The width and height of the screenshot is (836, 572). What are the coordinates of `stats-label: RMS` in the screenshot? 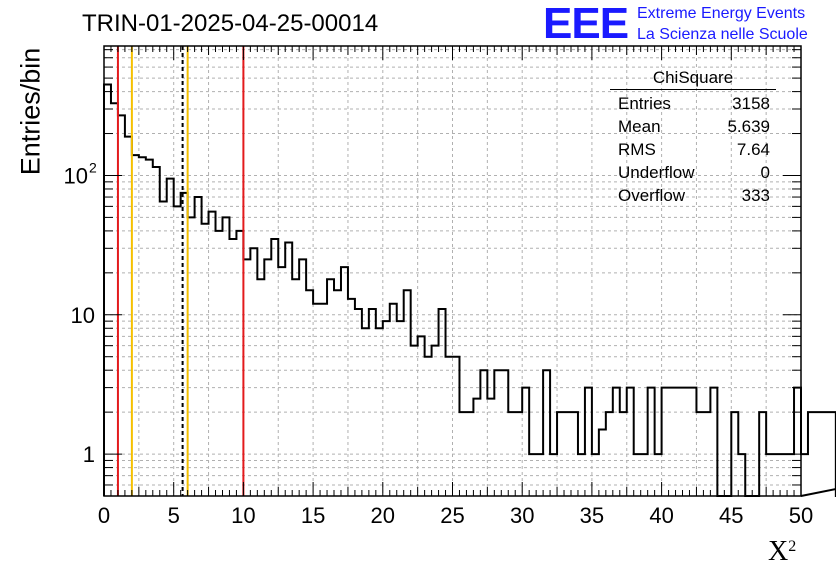 It's located at (637, 149).